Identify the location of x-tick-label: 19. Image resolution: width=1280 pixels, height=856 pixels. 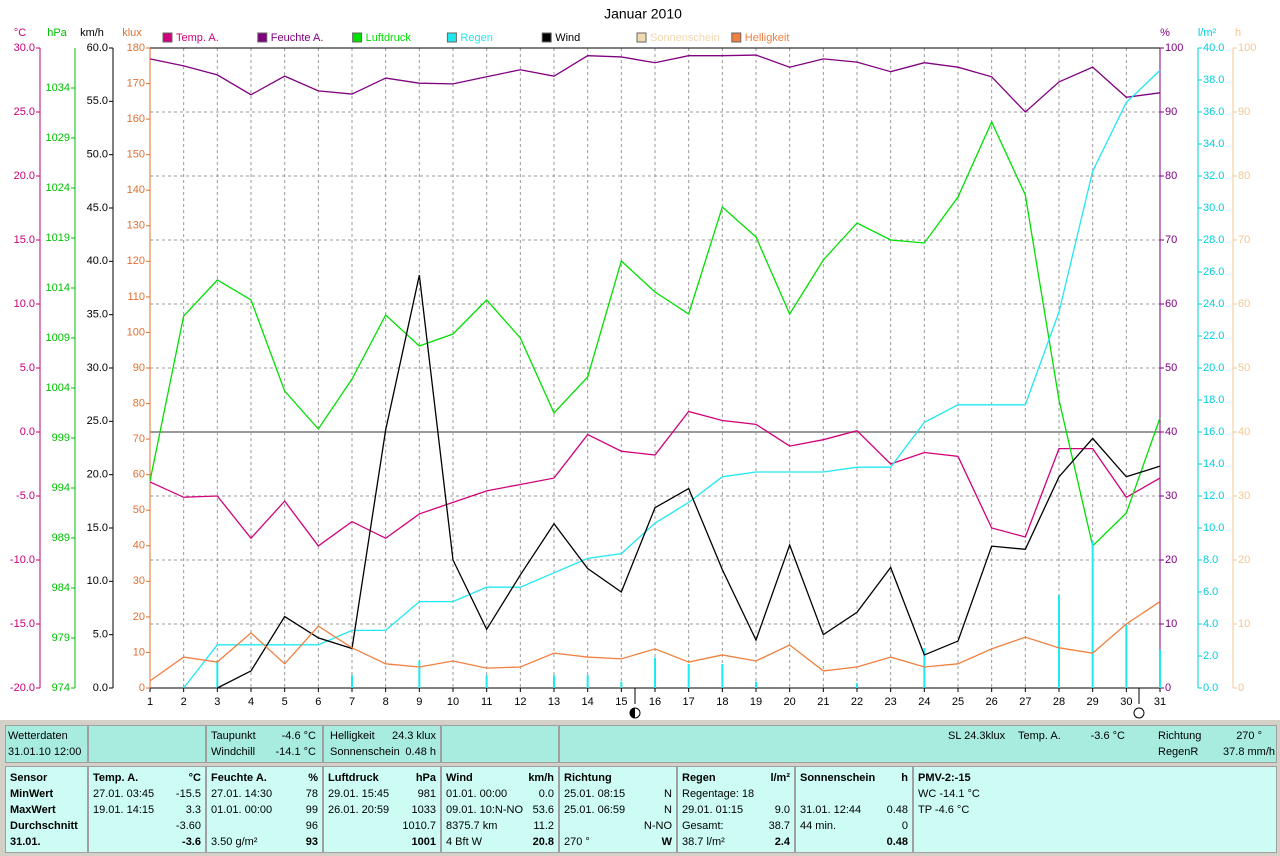
(756, 702).